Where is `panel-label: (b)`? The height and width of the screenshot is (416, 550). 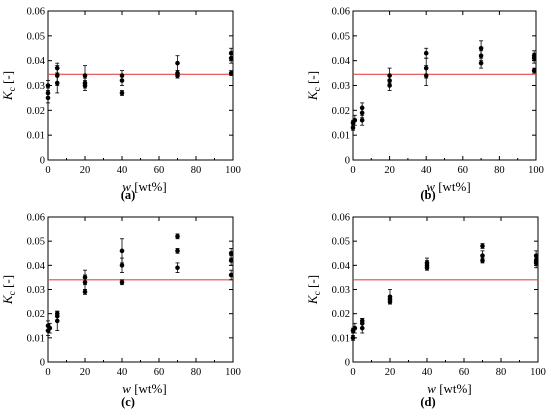
panel-label: (b) is located at coordinates (427, 195).